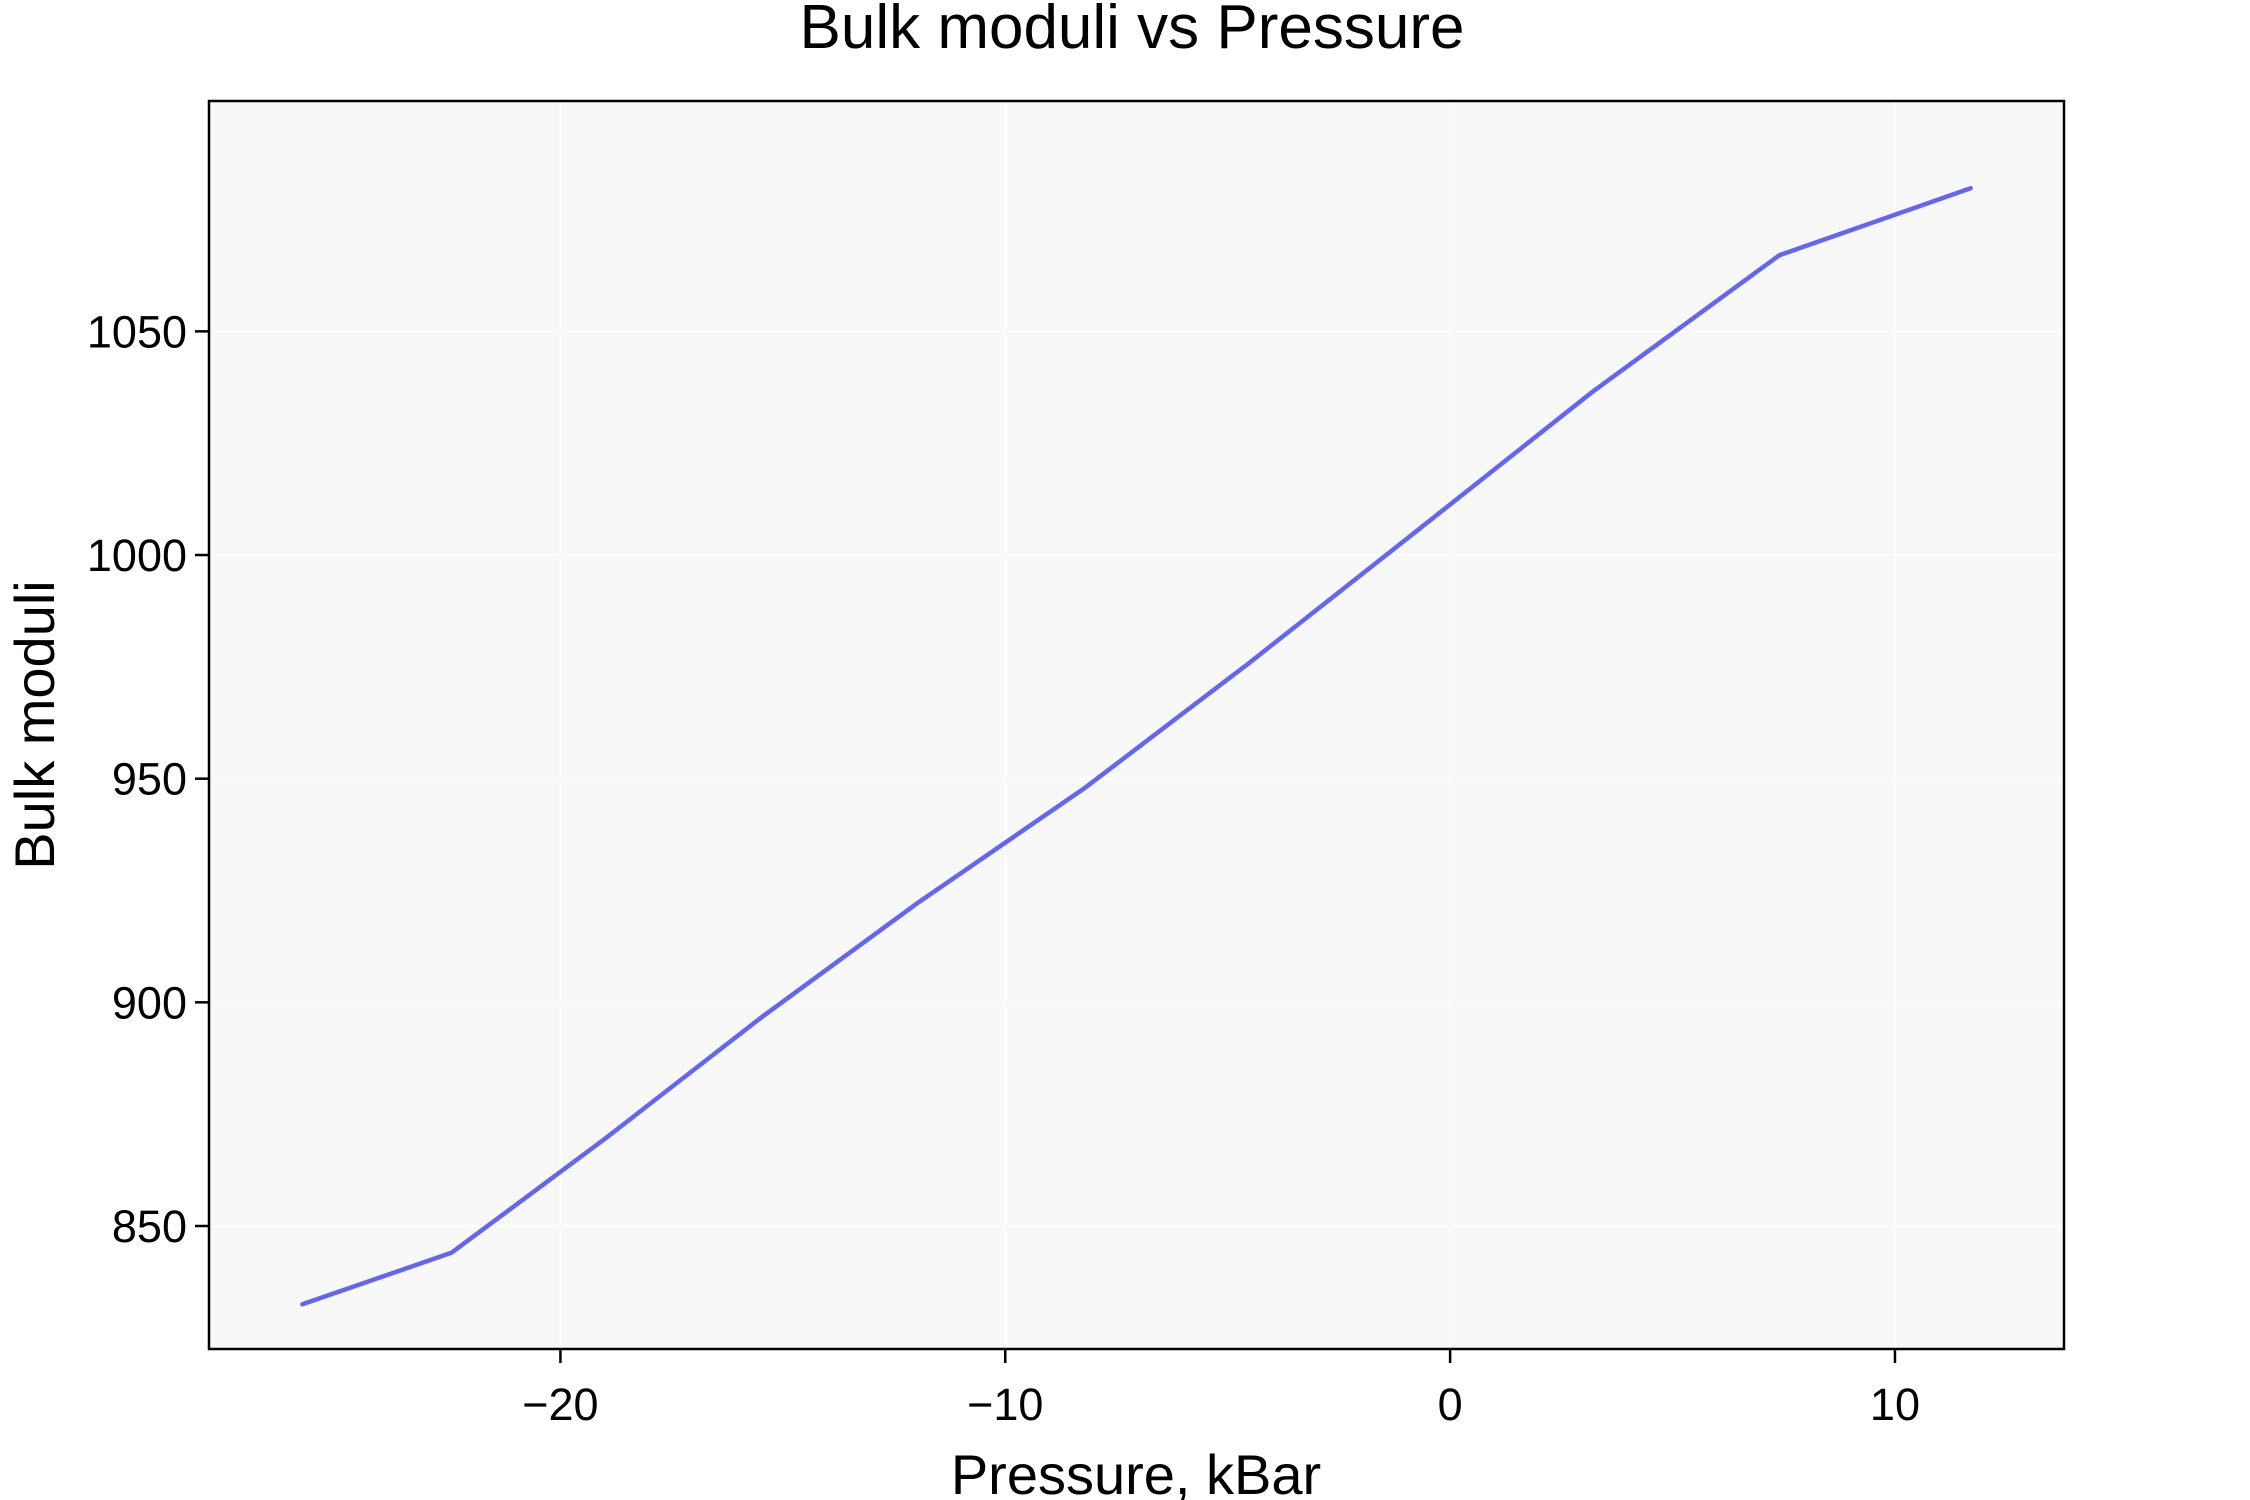  Describe the element at coordinates (1221, 1389) in the screenshot. I see `x-axis: −20 −10 0 10` at that location.